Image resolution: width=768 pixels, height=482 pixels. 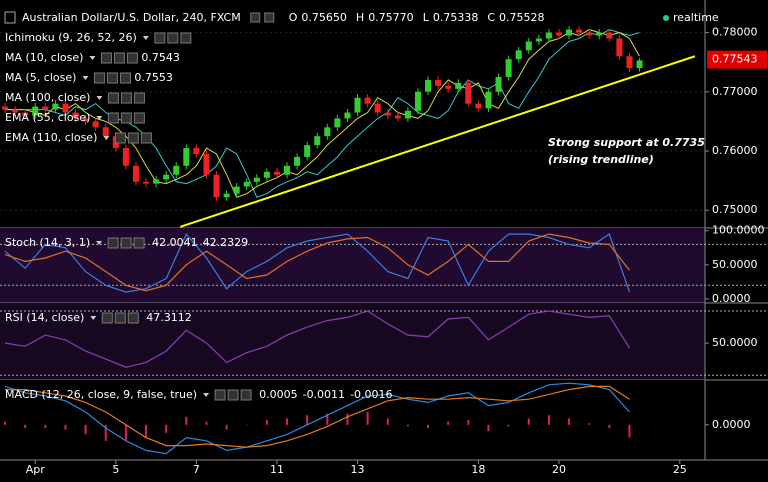 I want to click on indicator-name: Stoch (14, 3, 1), so click(x=47, y=242).